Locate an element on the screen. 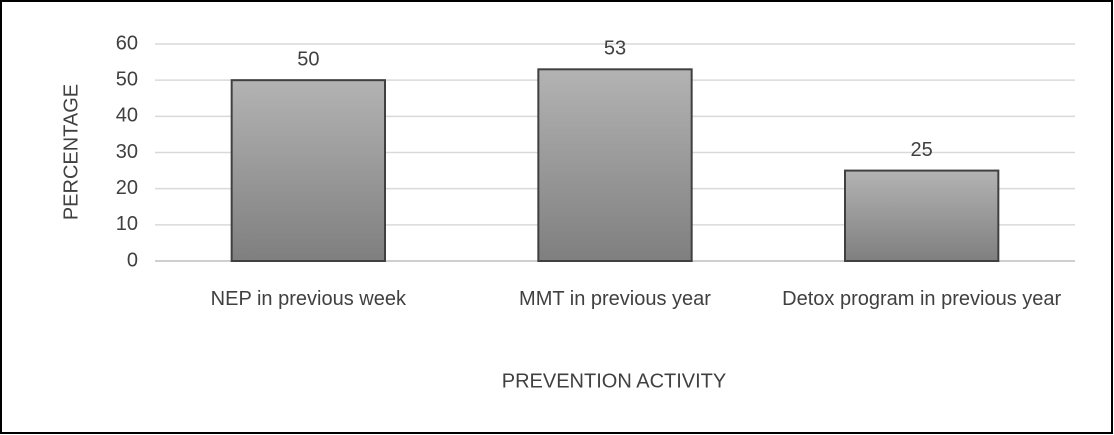 The image size is (1114, 435). x-tick-label: NEP in previous week is located at coordinates (308, 299).